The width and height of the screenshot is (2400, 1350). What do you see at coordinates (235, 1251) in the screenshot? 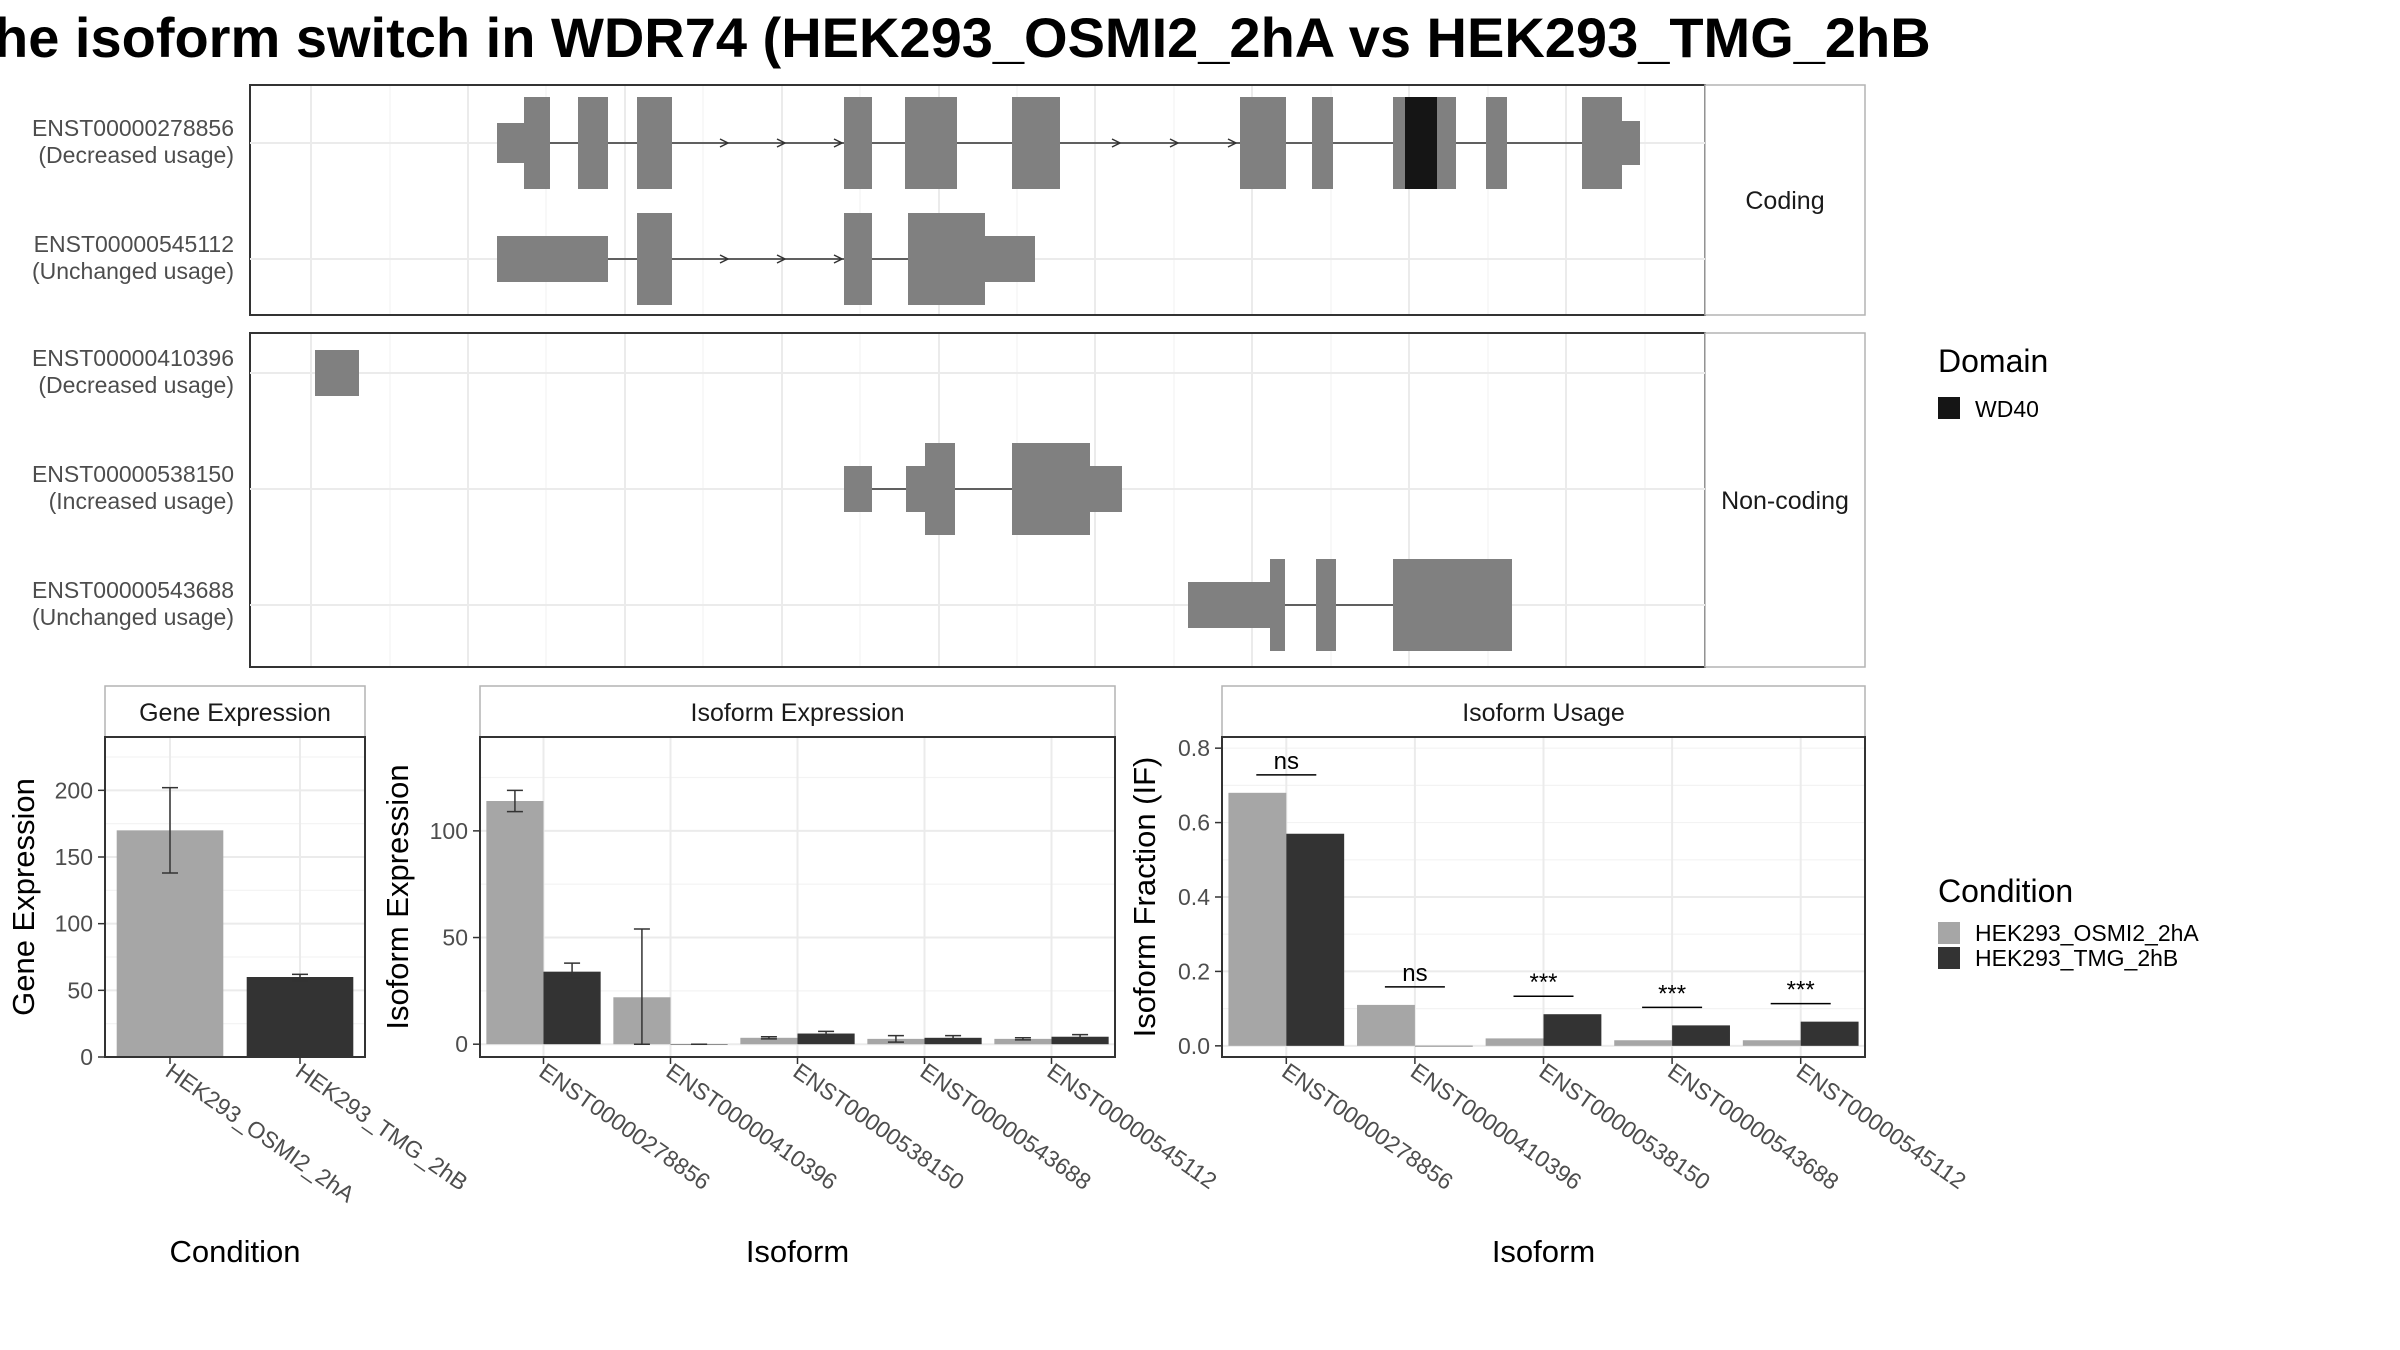
I see `x-axis-title: Condition` at bounding box center [235, 1251].